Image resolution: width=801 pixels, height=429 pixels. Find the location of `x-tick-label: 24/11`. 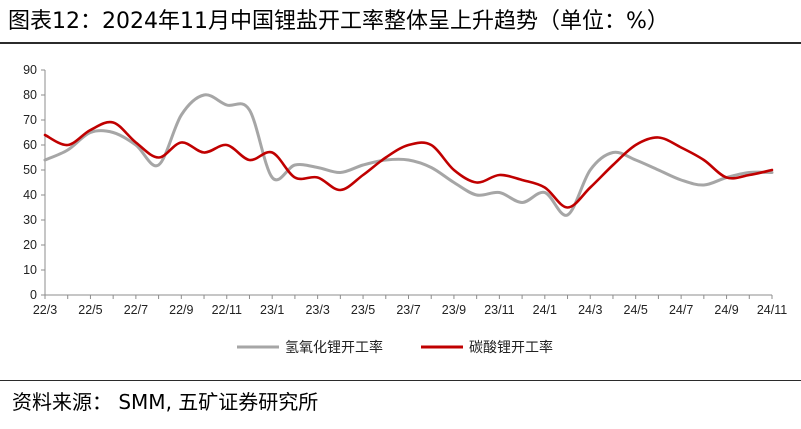

x-tick-label: 24/11 is located at coordinates (772, 310).